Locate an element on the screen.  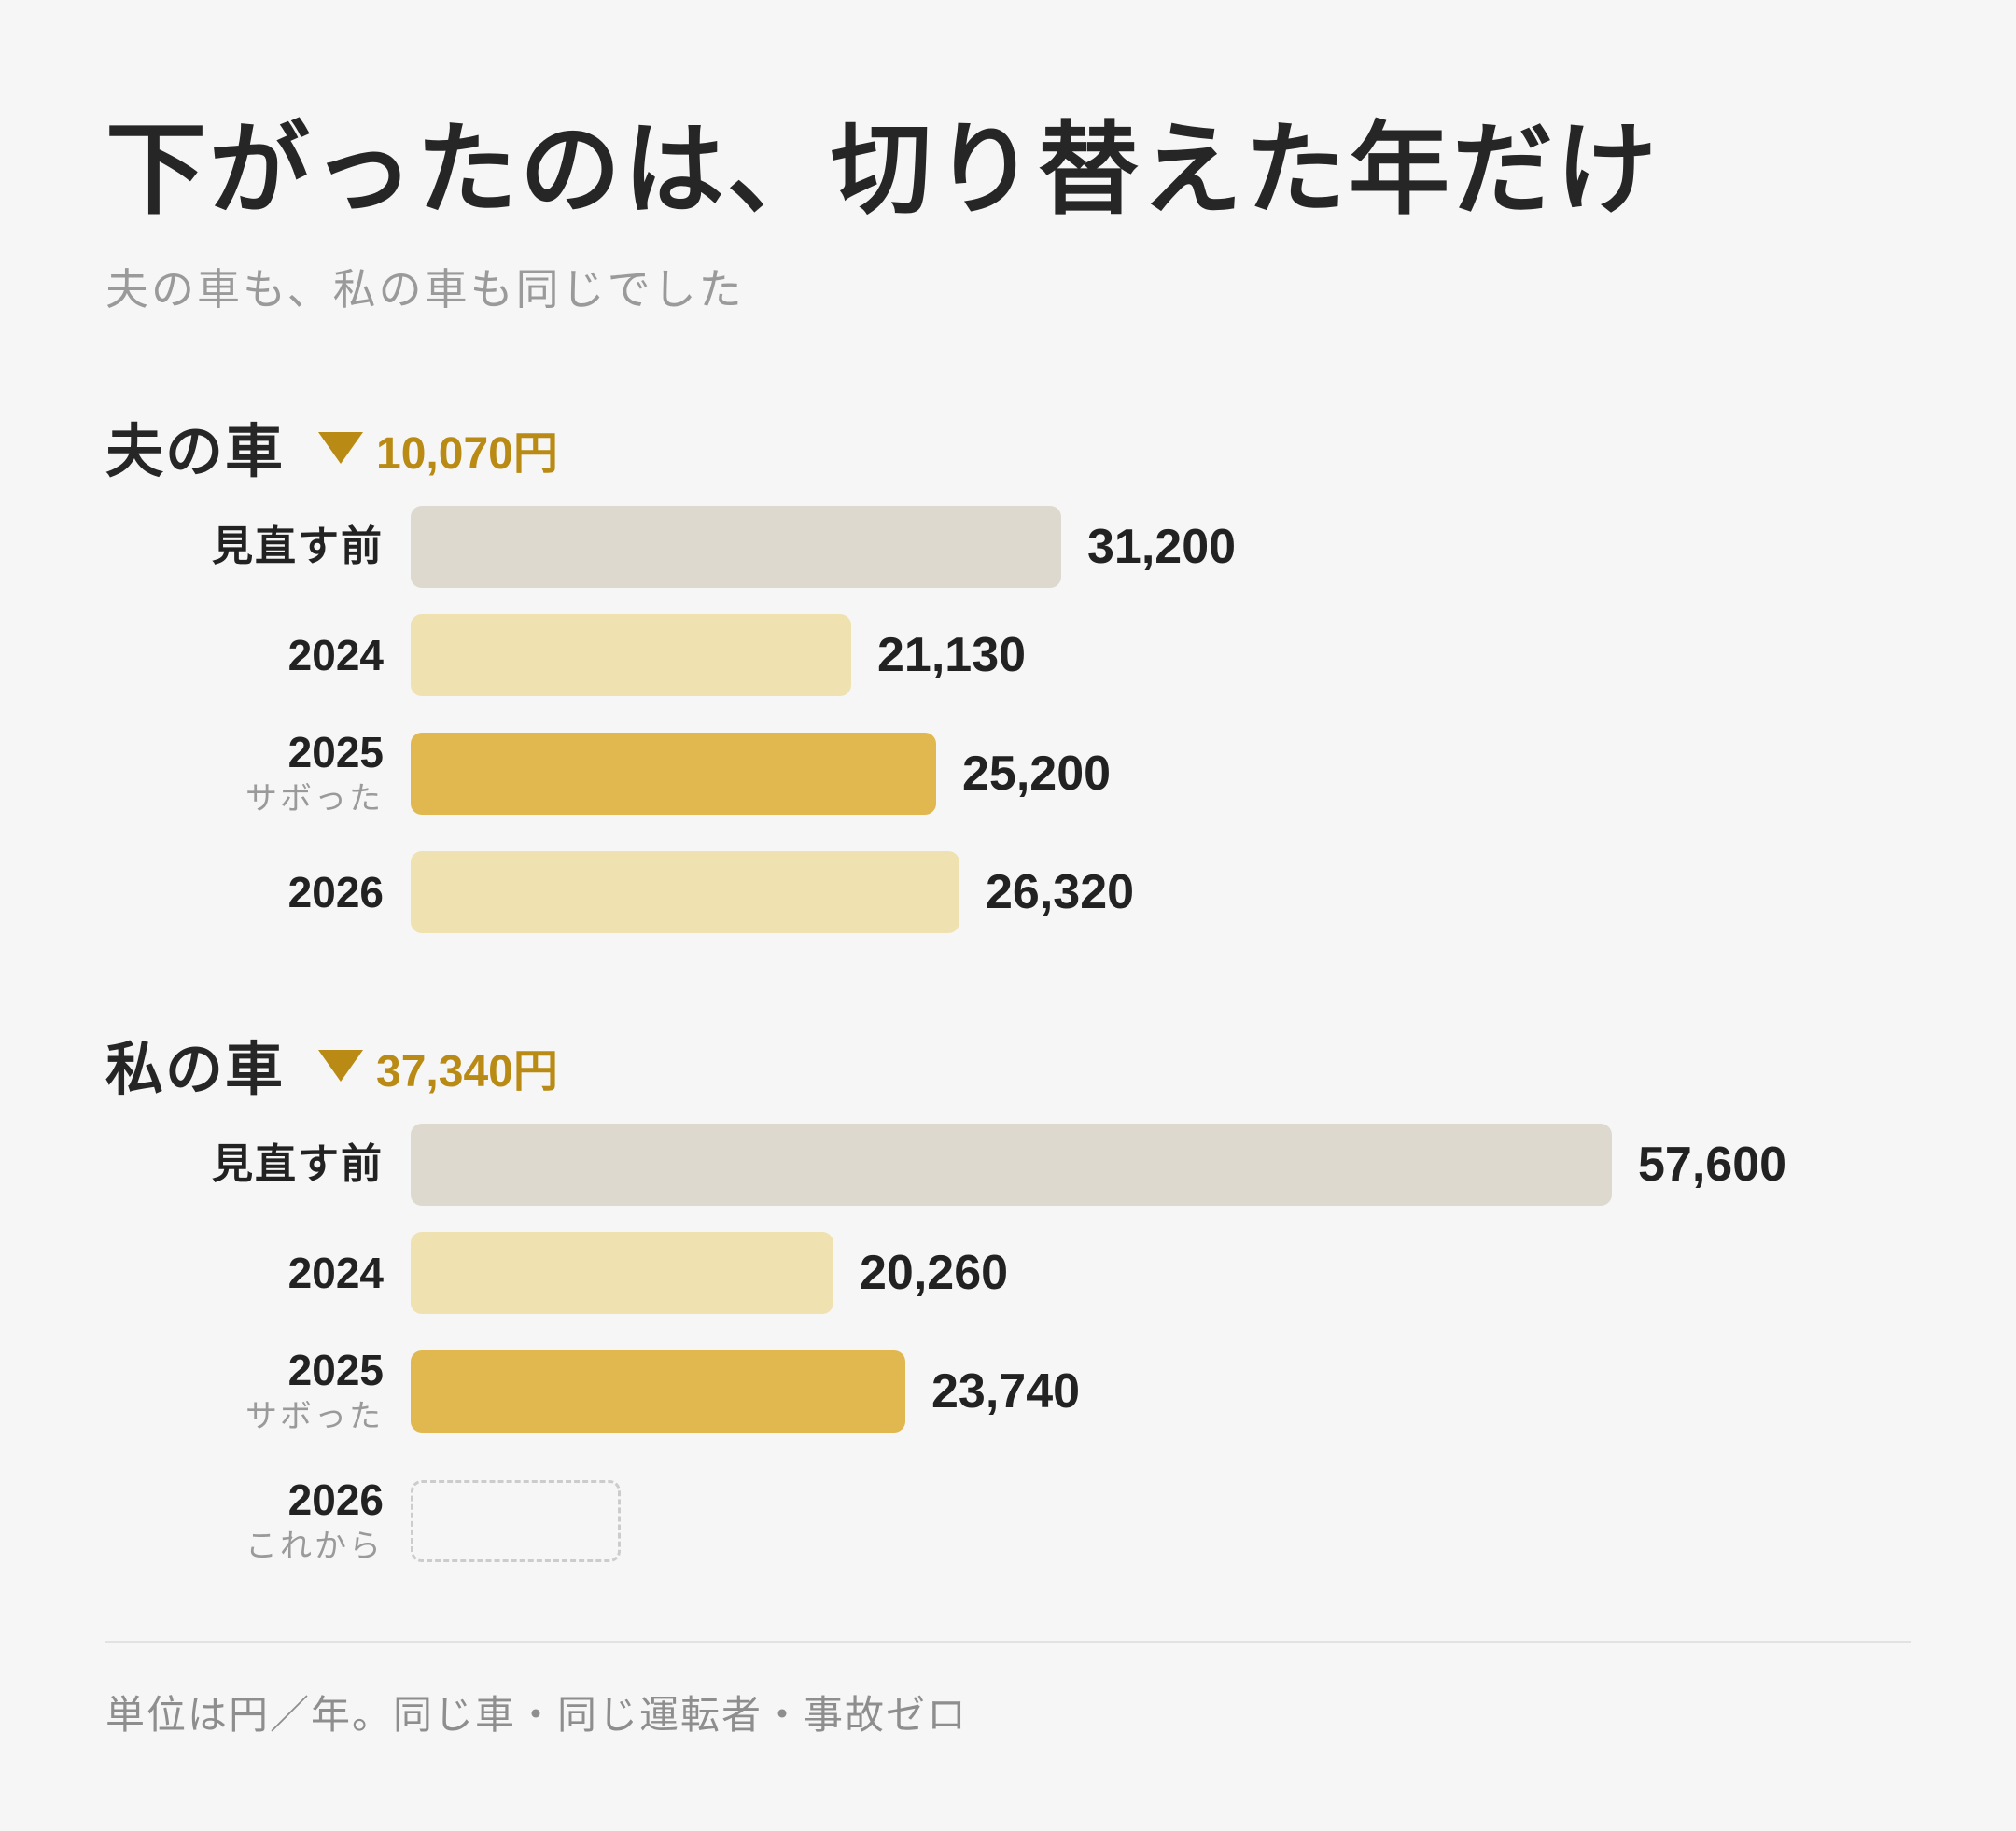
data-label: 31,200 is located at coordinates (1162, 547).